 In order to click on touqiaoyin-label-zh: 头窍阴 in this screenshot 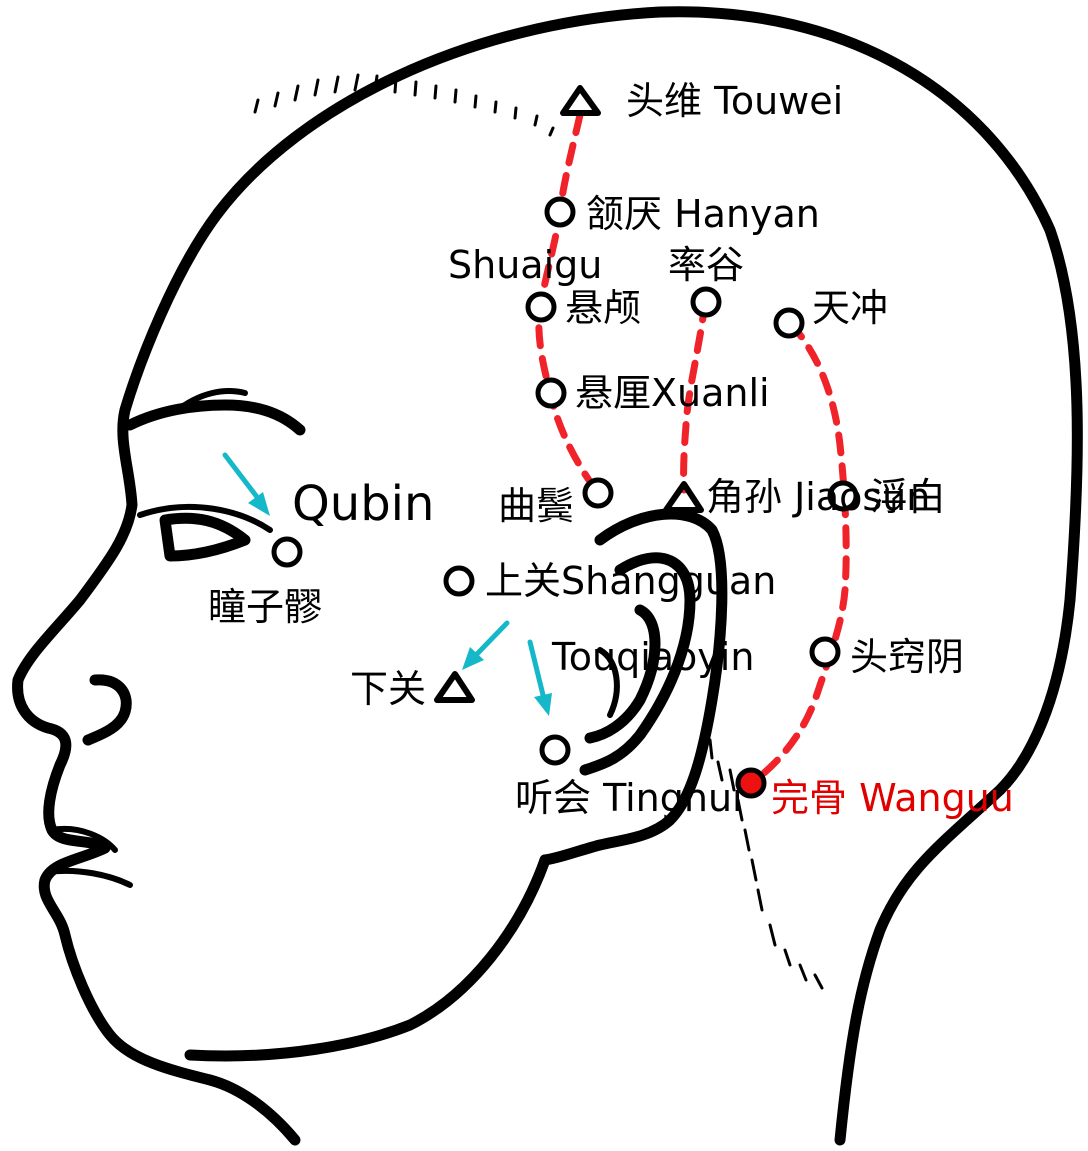, I will do `click(907, 657)`.